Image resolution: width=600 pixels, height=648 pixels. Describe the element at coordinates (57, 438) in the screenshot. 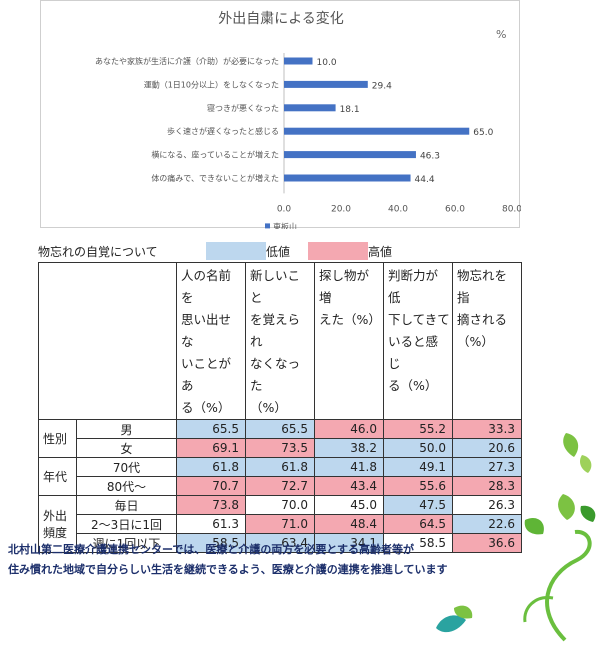

I see `group-label: 性別` at that location.